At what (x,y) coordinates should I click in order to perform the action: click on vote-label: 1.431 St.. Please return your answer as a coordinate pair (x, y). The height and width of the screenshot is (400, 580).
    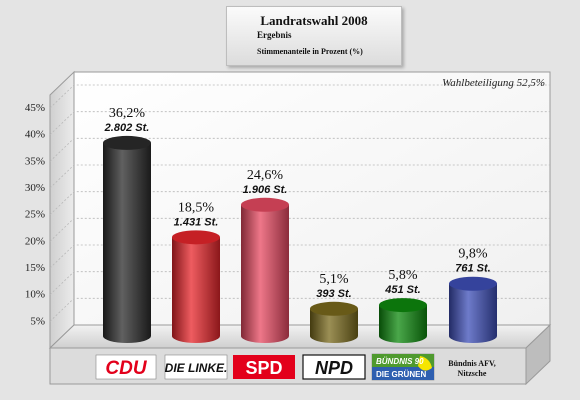
    Looking at the image, I should click on (196, 222).